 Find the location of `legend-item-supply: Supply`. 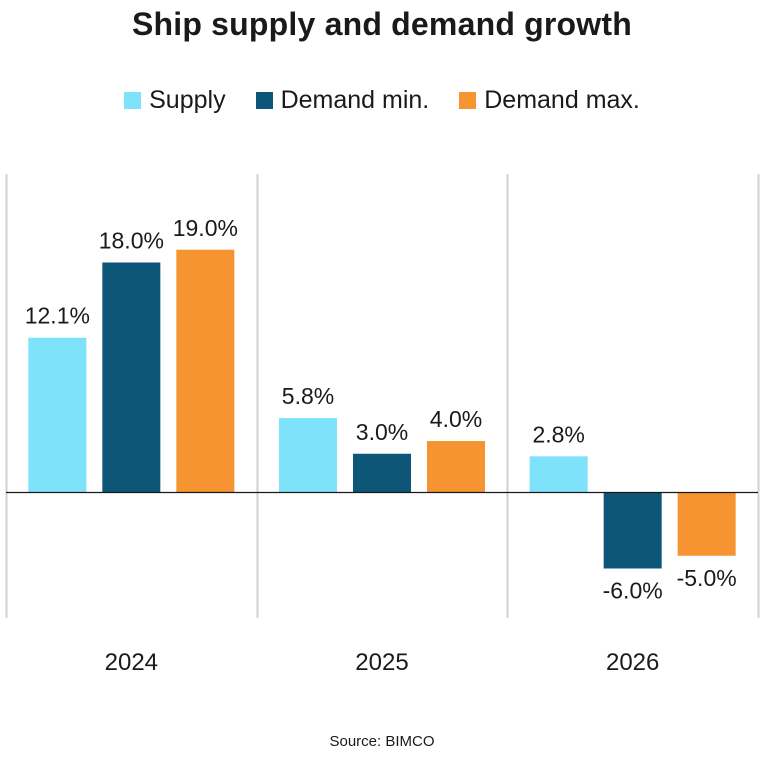

legend-item-supply: Supply is located at coordinates (175, 100).